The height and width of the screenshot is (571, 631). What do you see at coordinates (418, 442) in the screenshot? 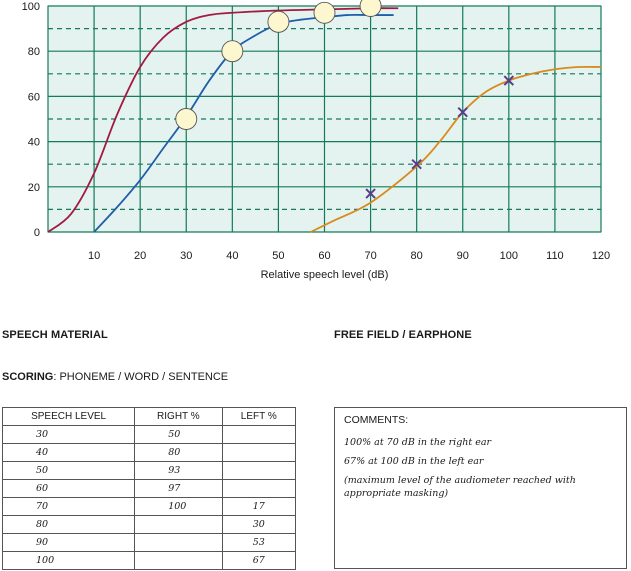
I see `comment-line: 100% at 70 dB in the right ear` at bounding box center [418, 442].